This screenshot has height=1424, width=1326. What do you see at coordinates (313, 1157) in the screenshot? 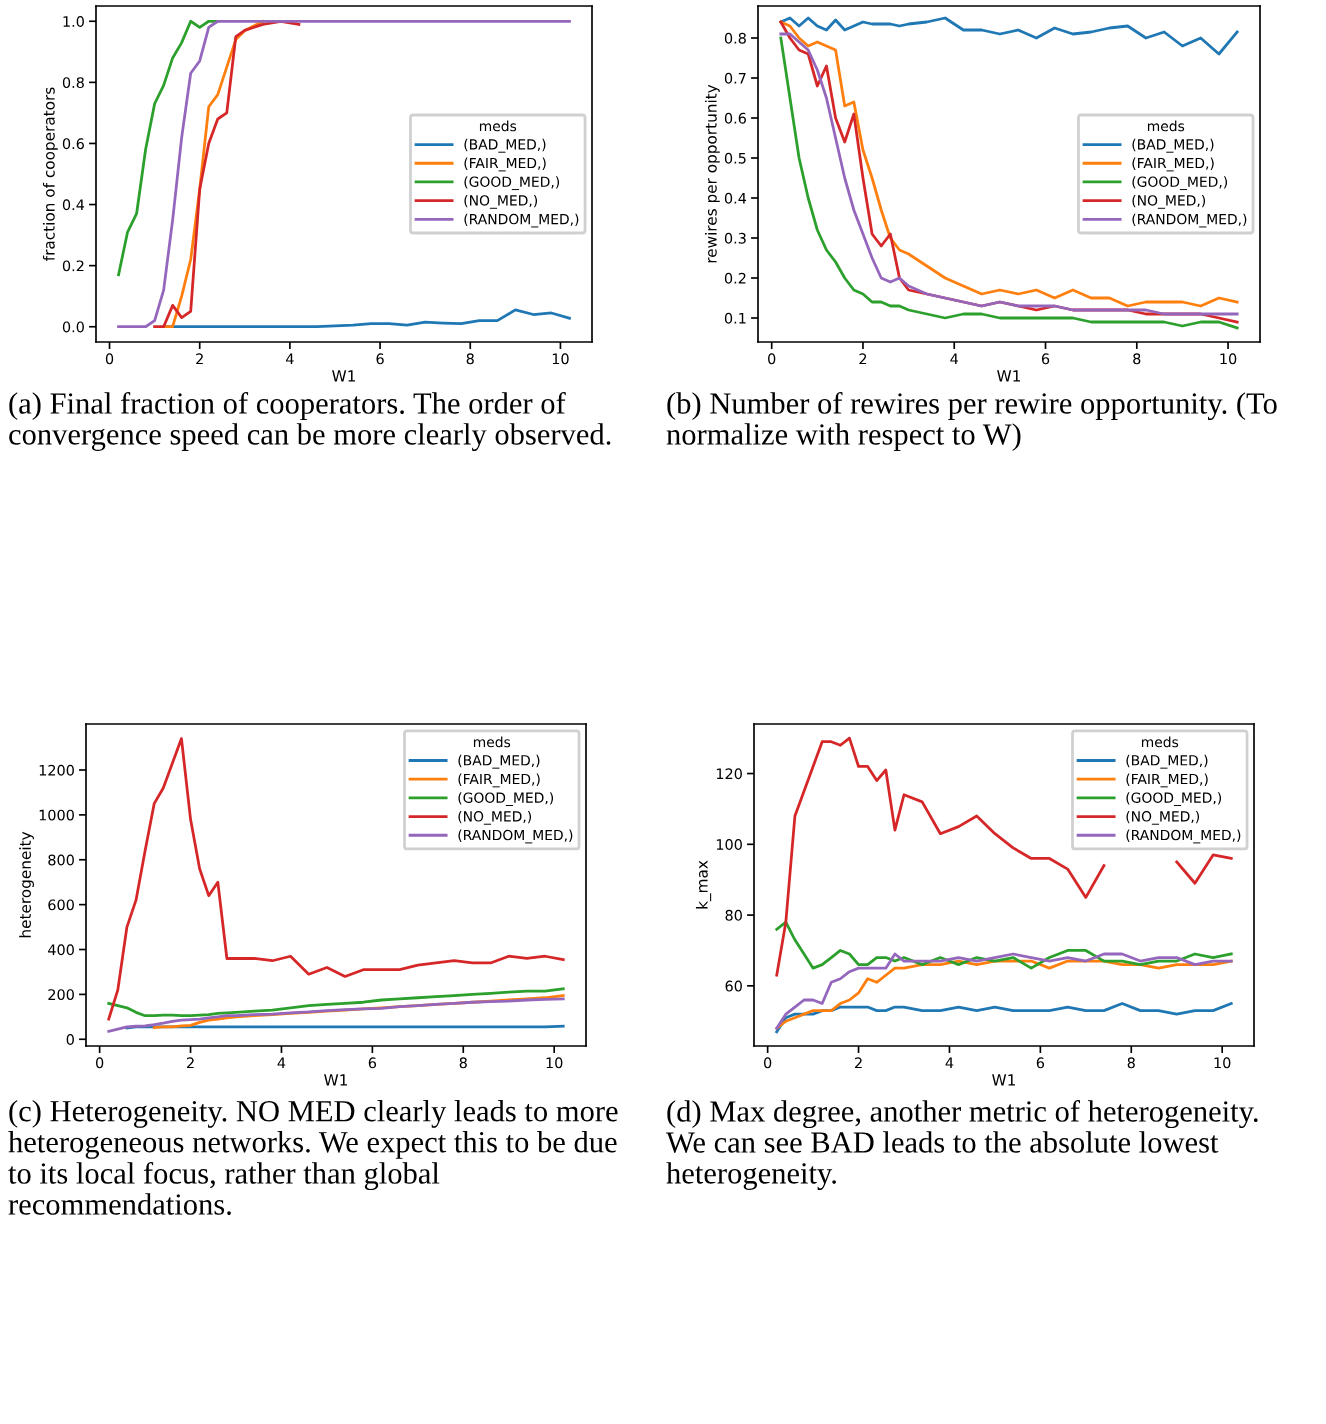
I see `text: (c) Heterogeneity. NO MED clearly leads to more heterogeneous networks. We expect this to be due to its local focus, rather than global recommendations.` at bounding box center [313, 1157].